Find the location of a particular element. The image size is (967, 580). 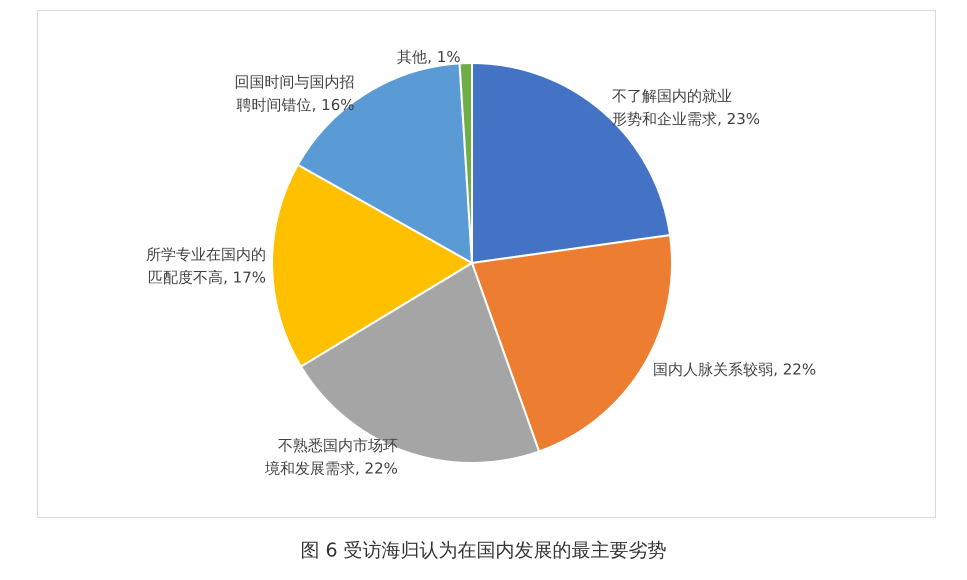

slice-label: 国内人脉关系较弱, 22% is located at coordinates (734, 369).